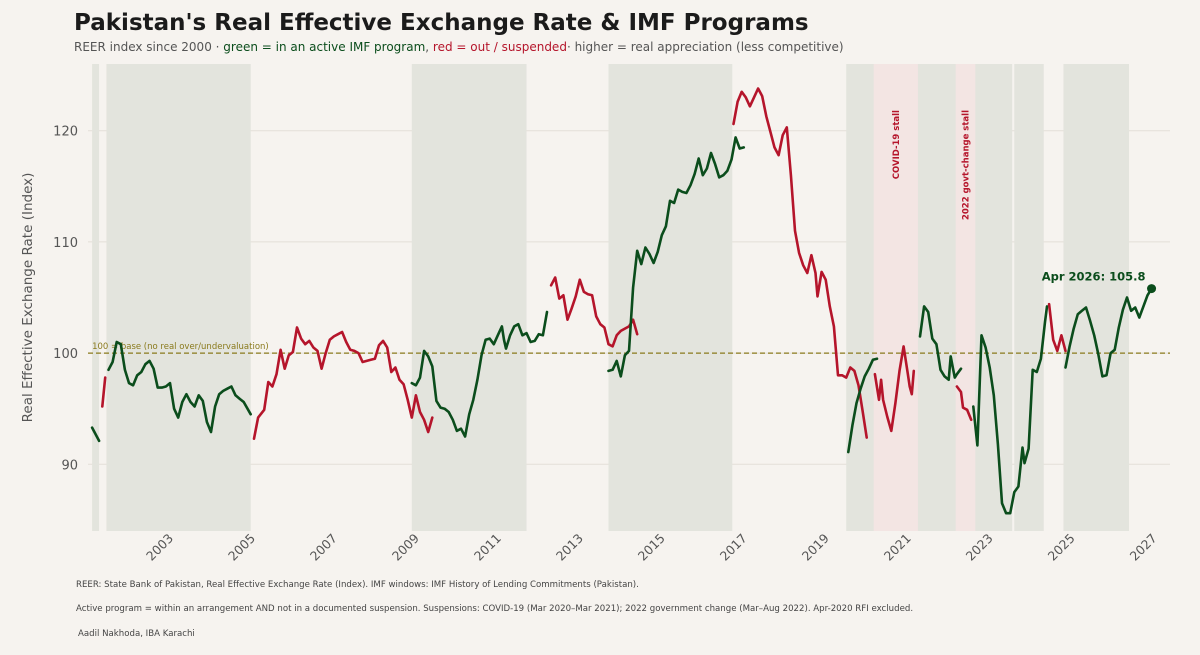  I want to click on y-tick-label: 120, so click(65, 132).